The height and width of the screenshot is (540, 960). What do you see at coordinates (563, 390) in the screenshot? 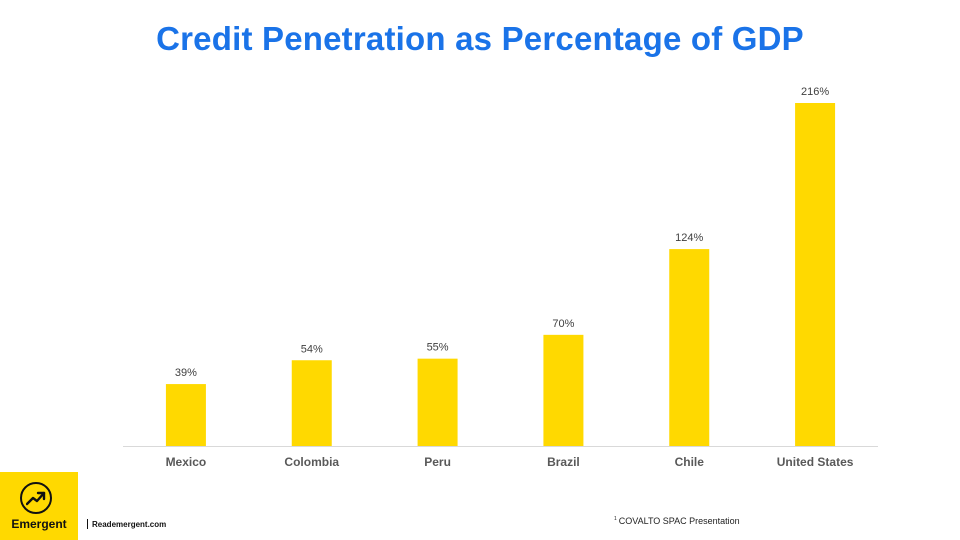
I see `bar-brazil` at bounding box center [563, 390].